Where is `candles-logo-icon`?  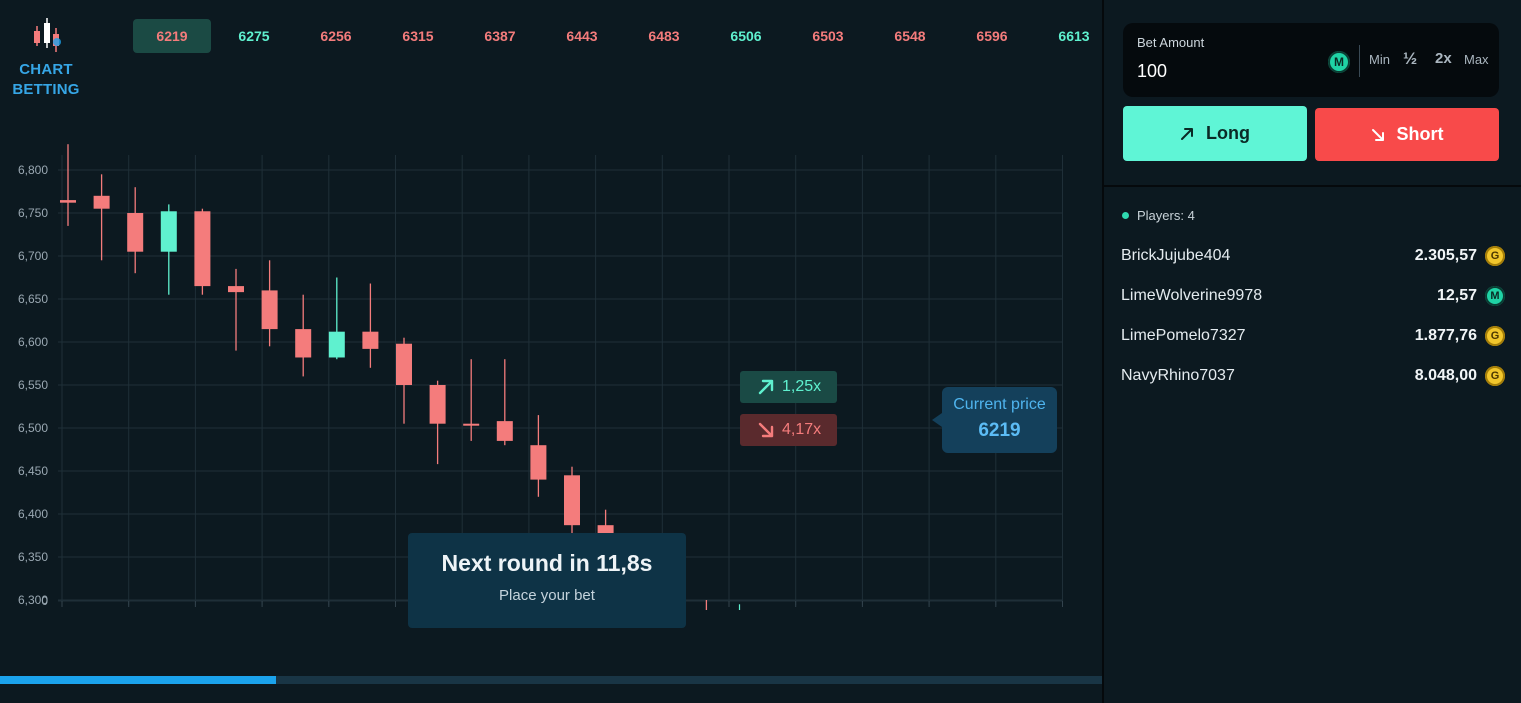 candles-logo-icon is located at coordinates (47, 35).